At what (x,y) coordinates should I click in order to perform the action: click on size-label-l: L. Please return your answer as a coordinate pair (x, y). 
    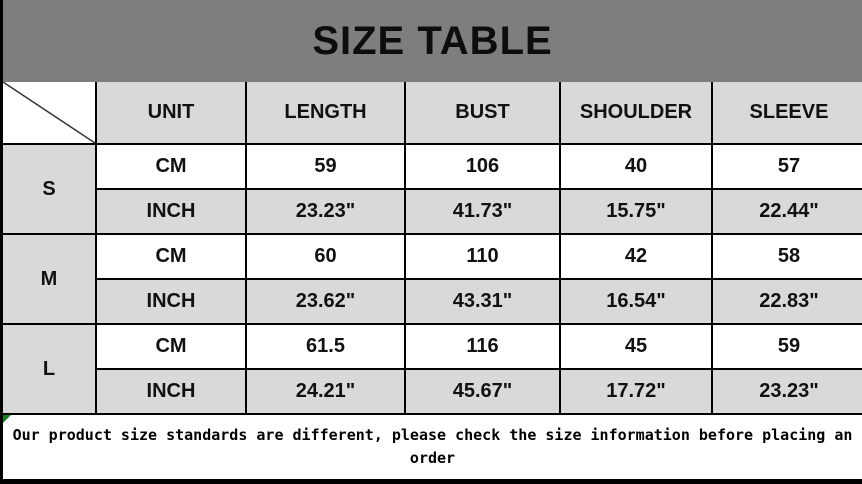
    Looking at the image, I should click on (50, 369).